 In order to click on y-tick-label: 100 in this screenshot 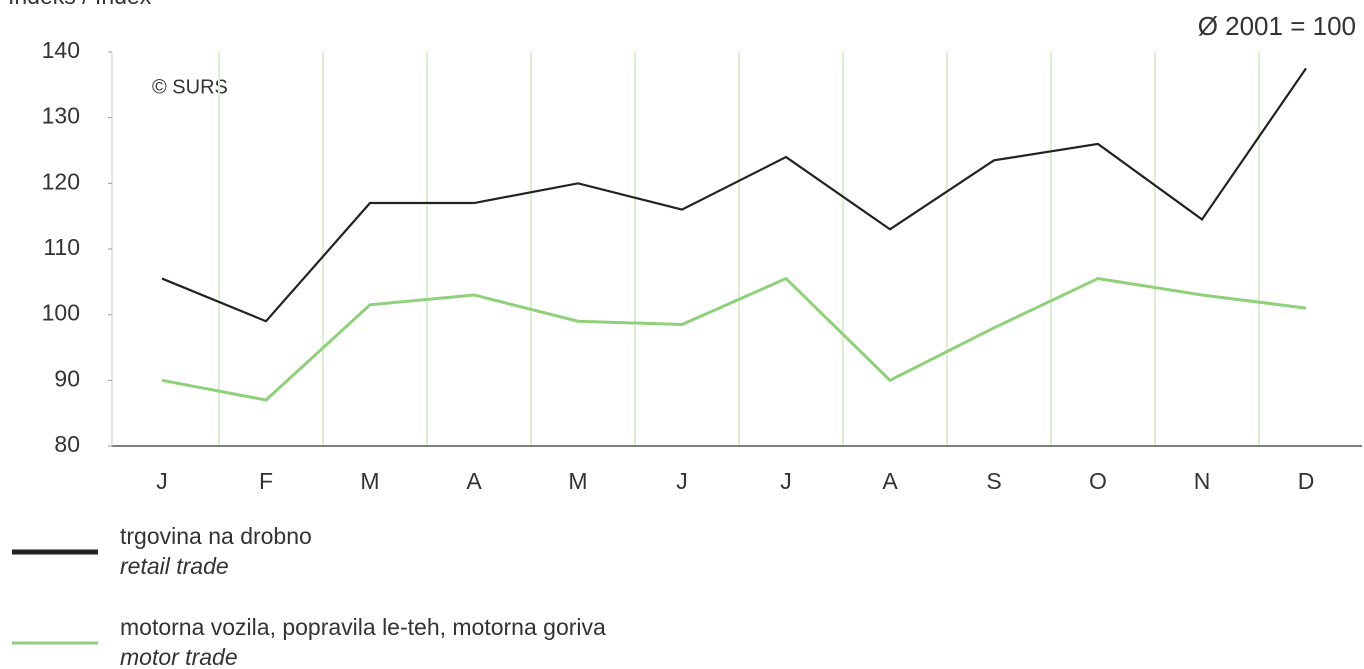, I will do `click(61, 313)`.